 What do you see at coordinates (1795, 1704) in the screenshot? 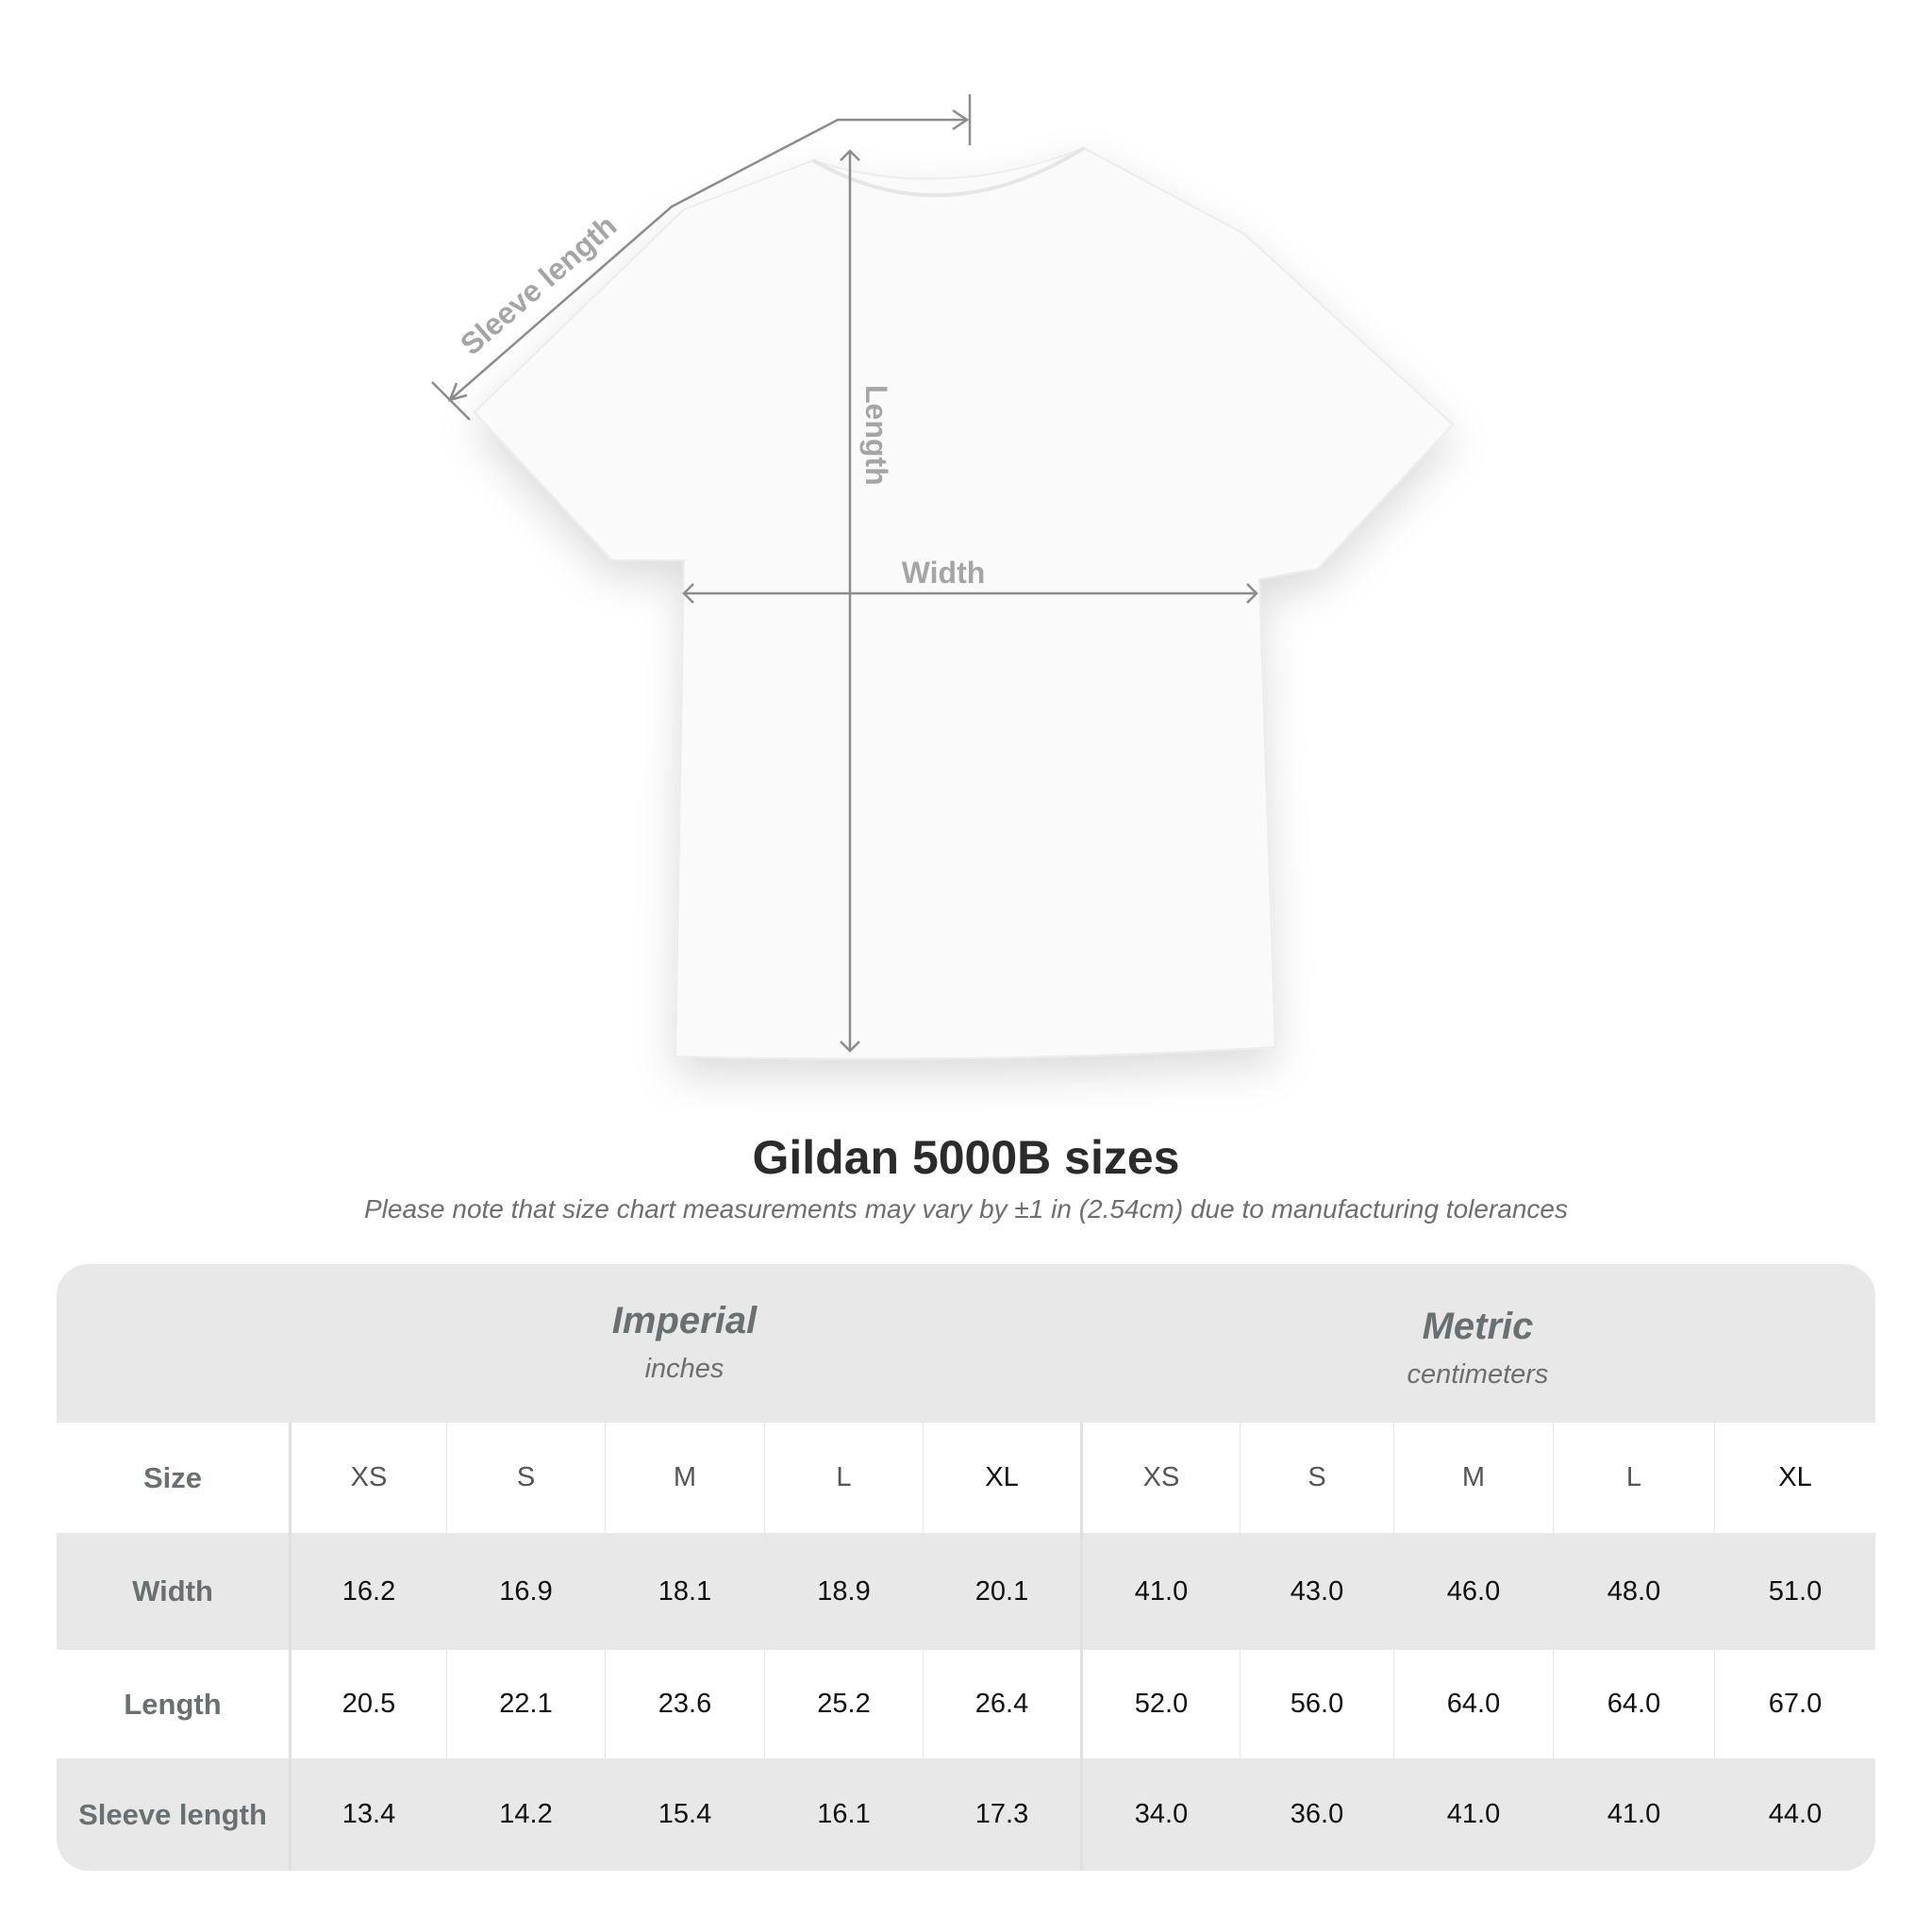
I see `value-cell: 67.0` at bounding box center [1795, 1704].